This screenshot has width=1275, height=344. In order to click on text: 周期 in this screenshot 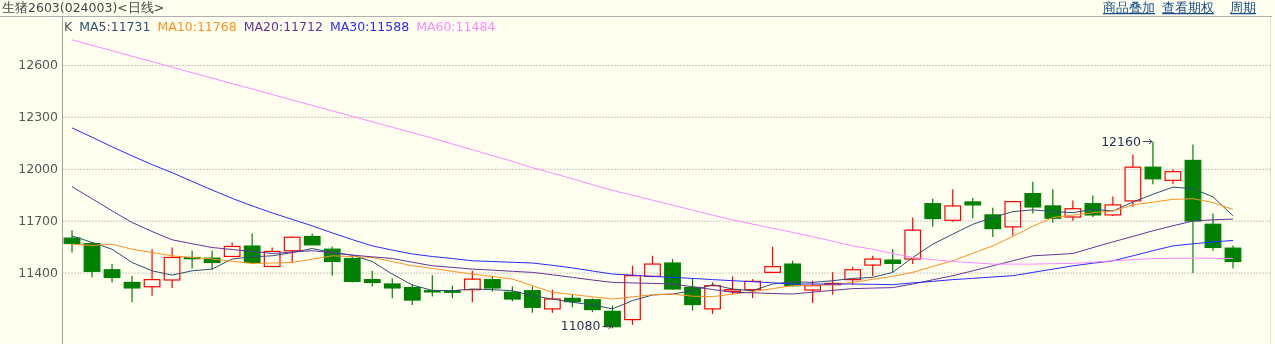, I will do `click(1243, 7)`.